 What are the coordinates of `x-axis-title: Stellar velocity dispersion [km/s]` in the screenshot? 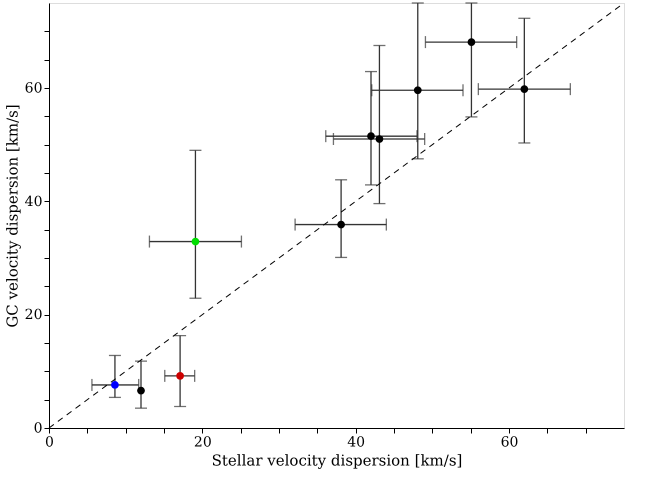 It's located at (337, 461).